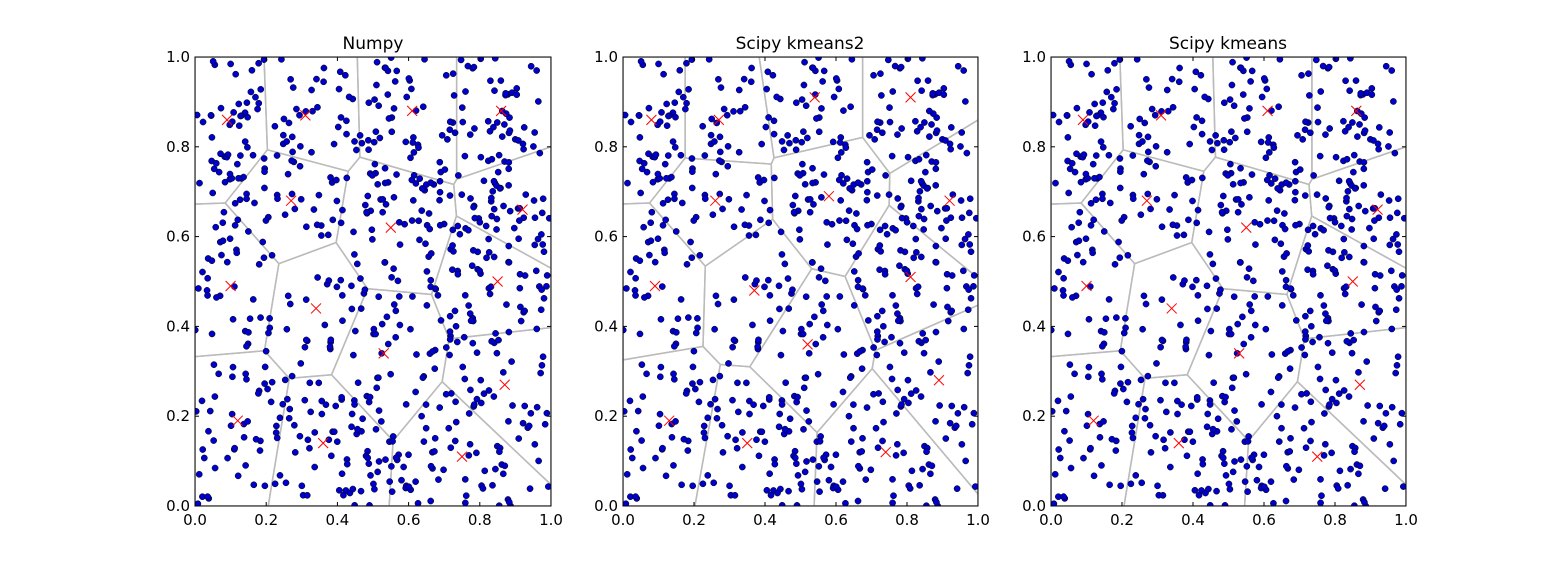 This screenshot has height=562, width=1562. Describe the element at coordinates (1034, 57) in the screenshot. I see `y-tick-label: 1.0` at that location.